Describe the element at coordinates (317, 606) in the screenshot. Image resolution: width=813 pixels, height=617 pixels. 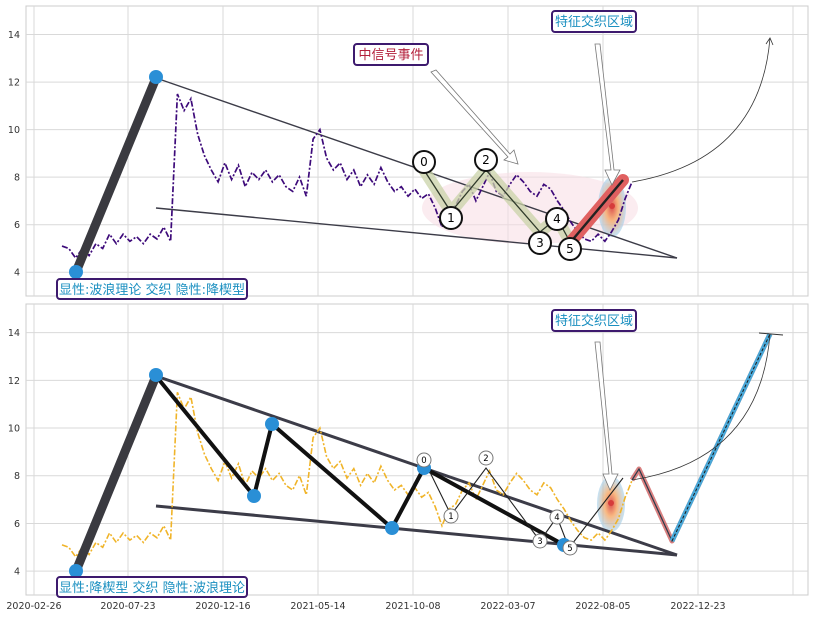
I see `x-tick-label: 2021-05-14` at that location.